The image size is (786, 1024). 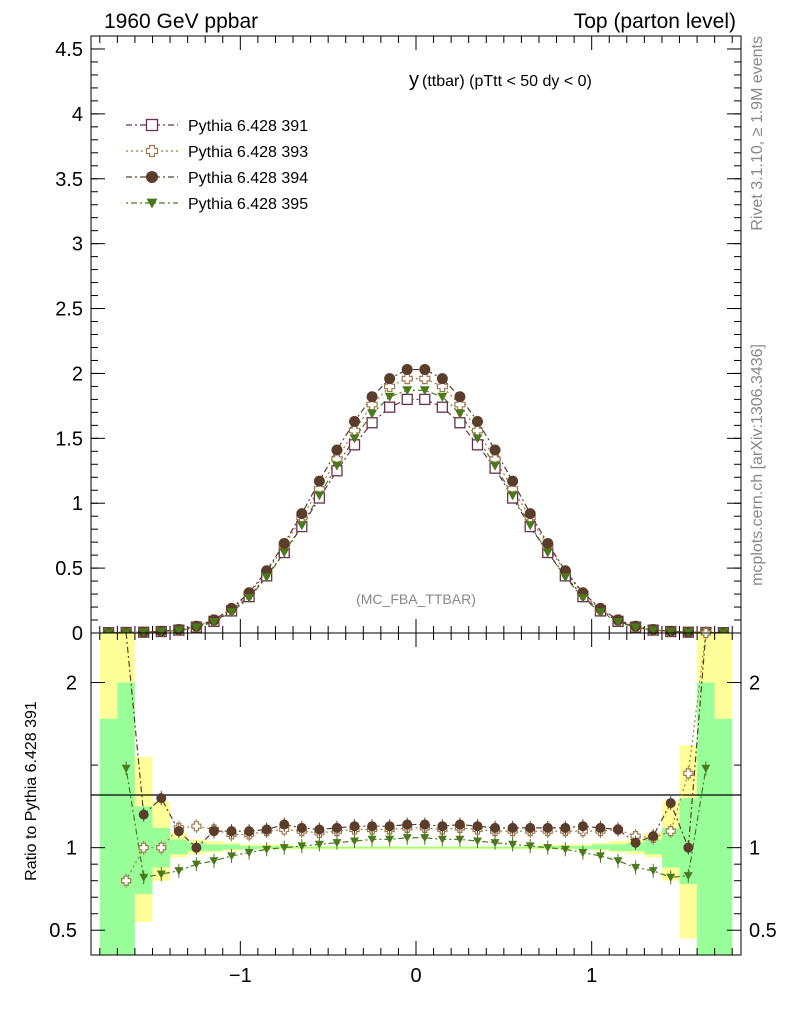 I want to click on x-tick-label: 1, so click(x=591, y=976).